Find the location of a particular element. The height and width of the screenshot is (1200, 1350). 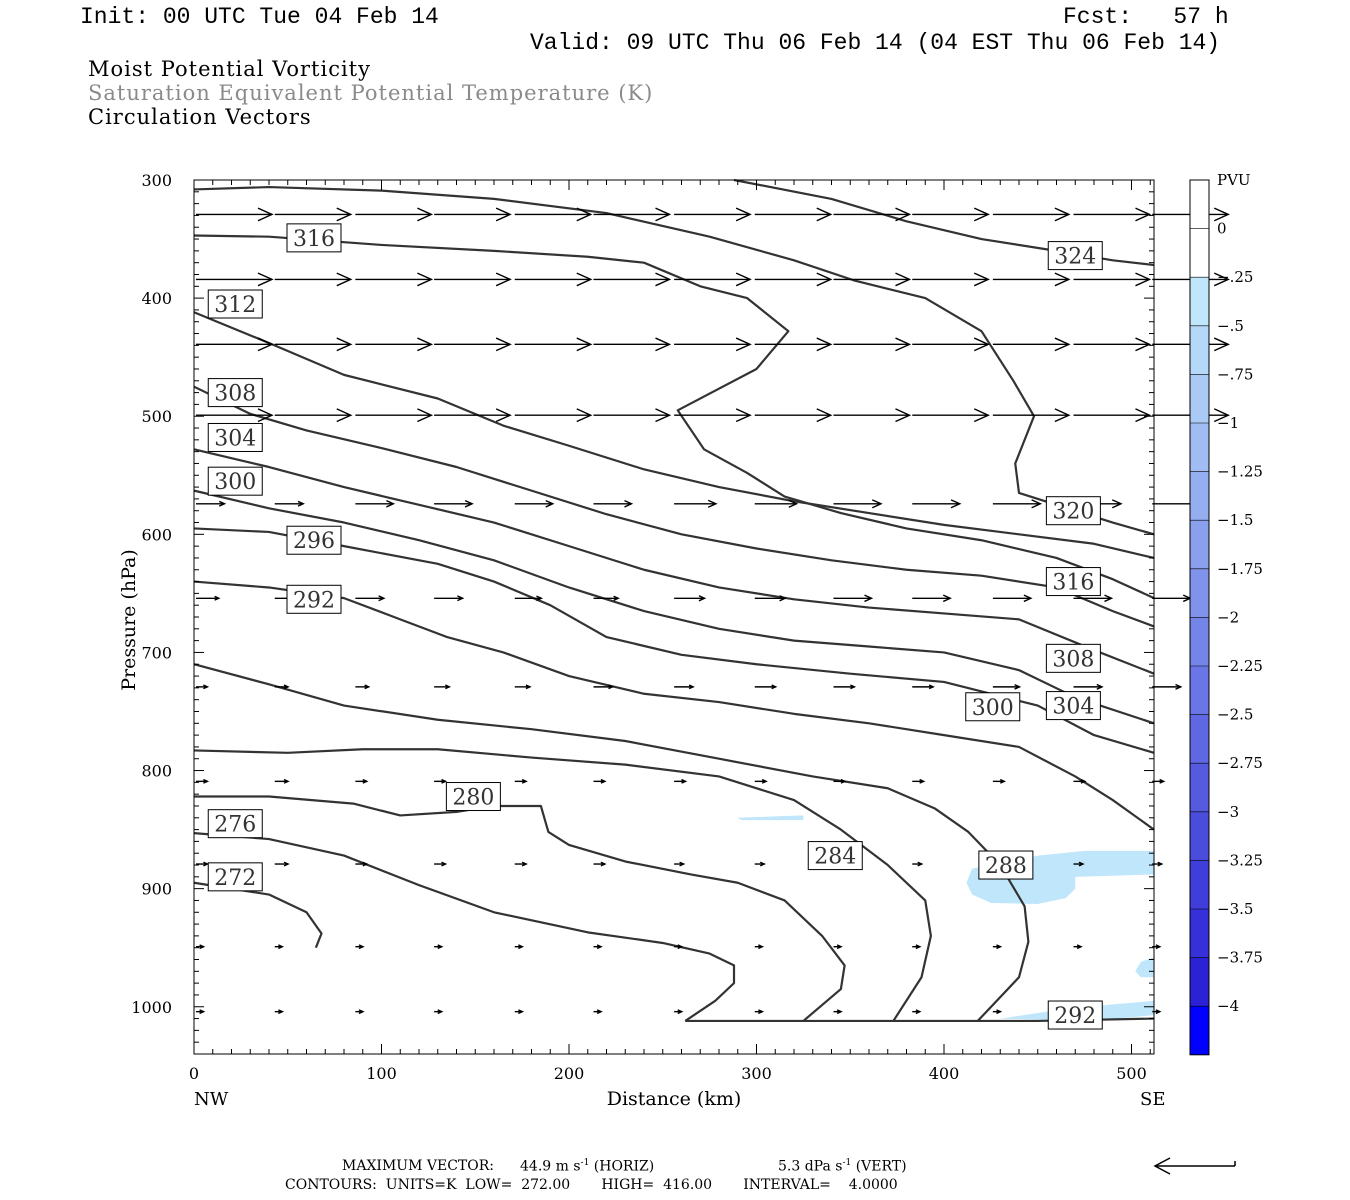

max-horiz-vector: 44.9 m s-1 (HORIZ) is located at coordinates (587, 1166).